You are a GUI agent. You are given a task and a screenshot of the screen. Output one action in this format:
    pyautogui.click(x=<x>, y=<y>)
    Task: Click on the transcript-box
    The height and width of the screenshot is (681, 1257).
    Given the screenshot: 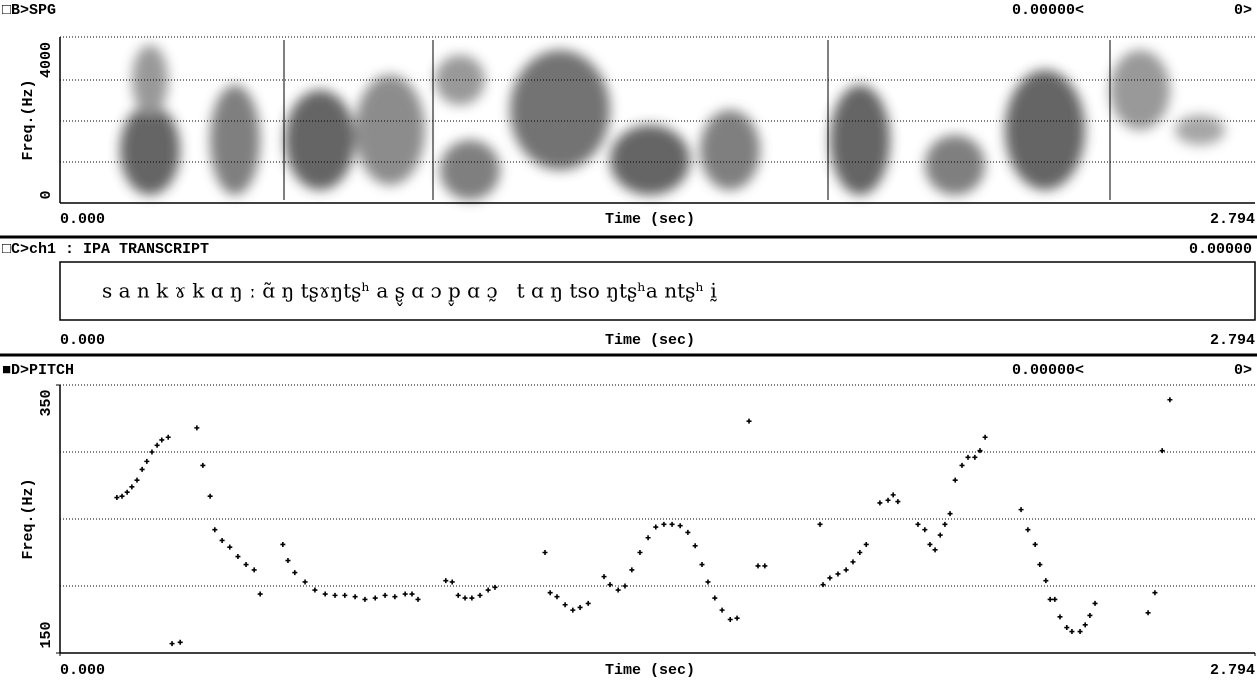 What is the action you would take?
    pyautogui.click(x=657, y=291)
    